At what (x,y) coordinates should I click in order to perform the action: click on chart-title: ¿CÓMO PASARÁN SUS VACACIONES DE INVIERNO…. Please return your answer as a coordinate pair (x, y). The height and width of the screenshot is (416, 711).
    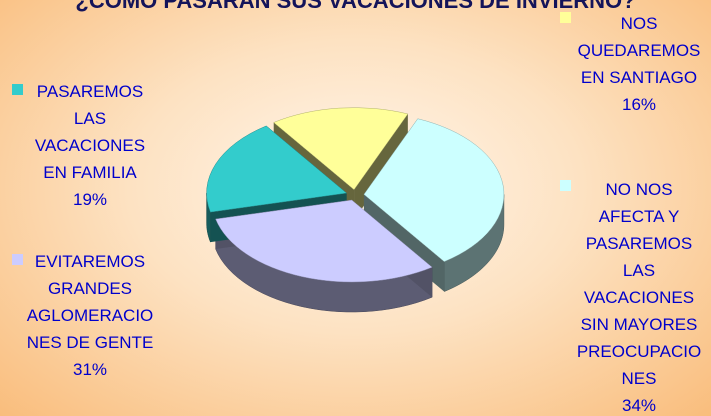
    Looking at the image, I should click on (355, 6).